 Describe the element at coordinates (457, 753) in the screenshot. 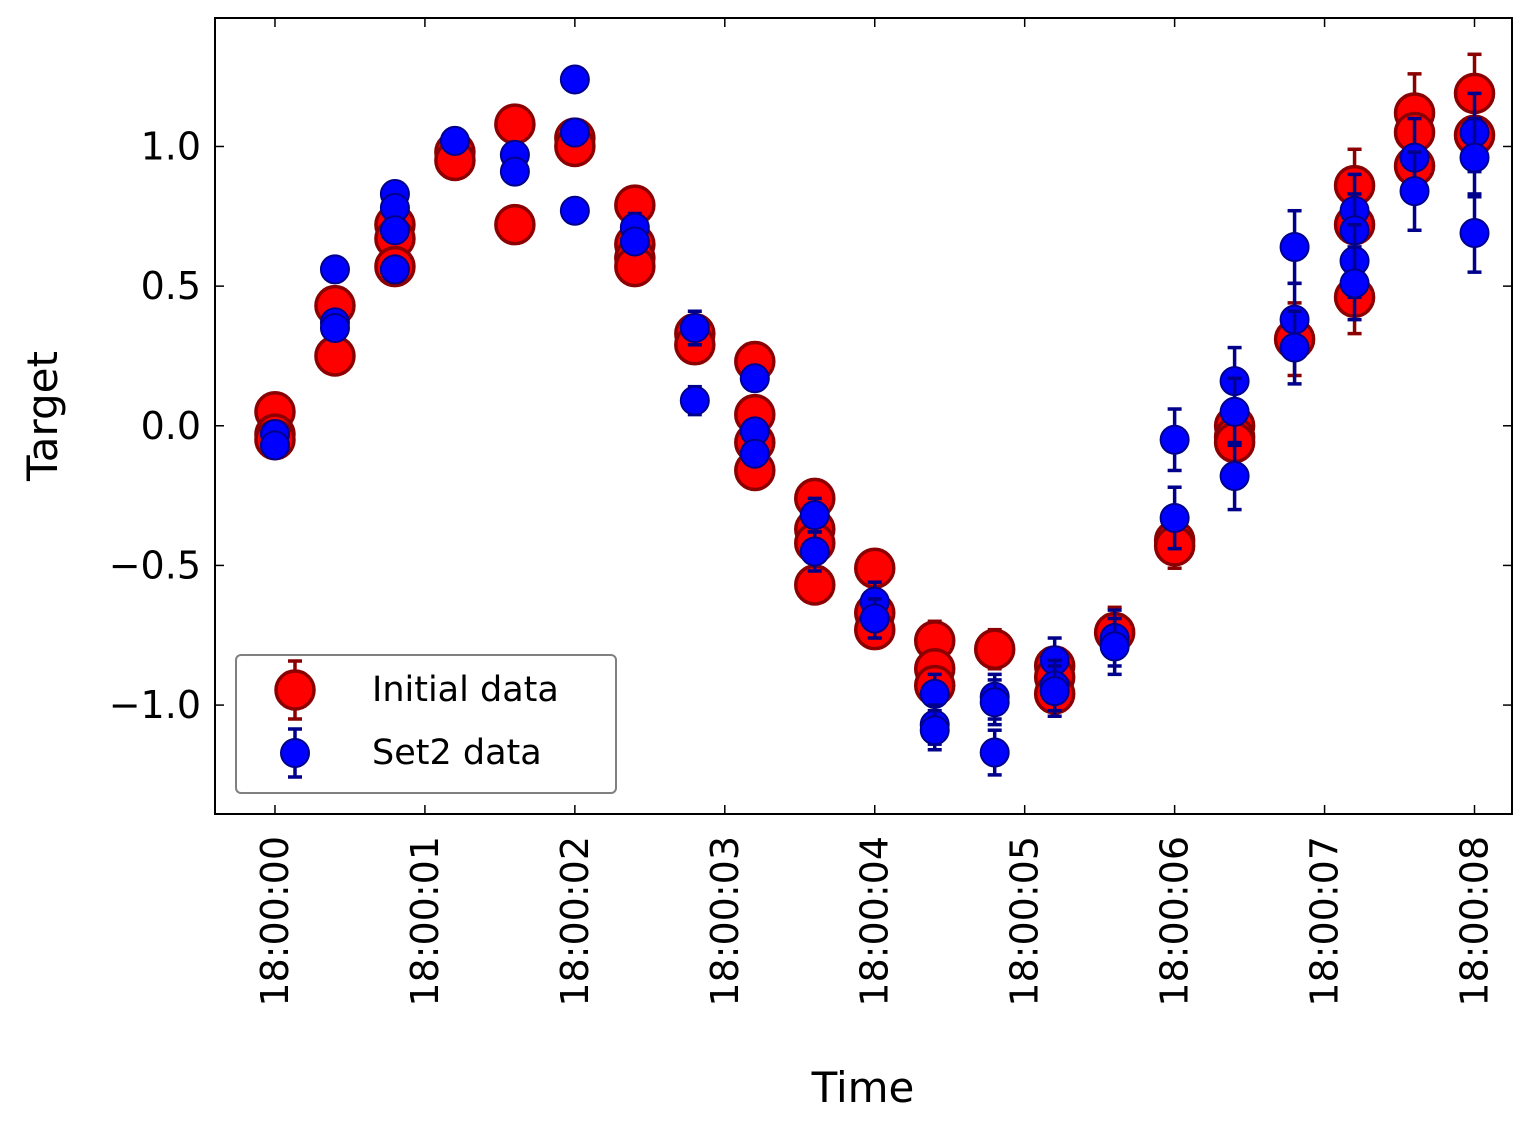

I see `legend-label: Set2 data` at that location.